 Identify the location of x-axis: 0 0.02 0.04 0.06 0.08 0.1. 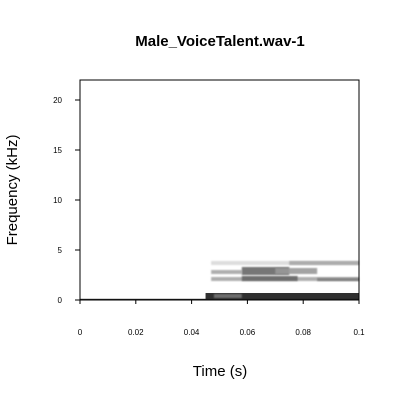
(221, 318).